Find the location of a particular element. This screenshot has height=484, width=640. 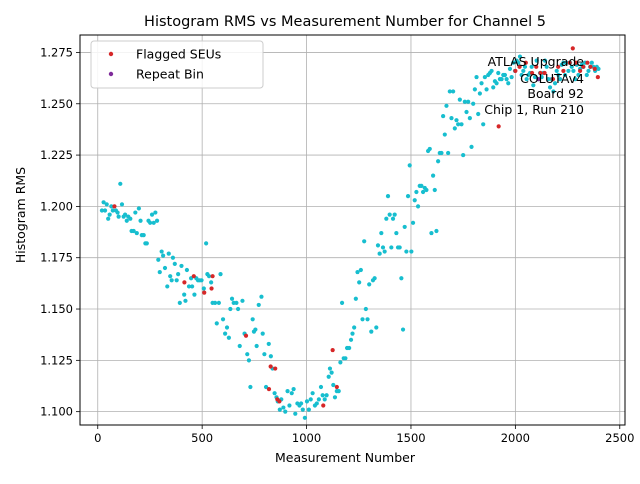

legend-label-repeat: Repeat Bin is located at coordinates (170, 74).